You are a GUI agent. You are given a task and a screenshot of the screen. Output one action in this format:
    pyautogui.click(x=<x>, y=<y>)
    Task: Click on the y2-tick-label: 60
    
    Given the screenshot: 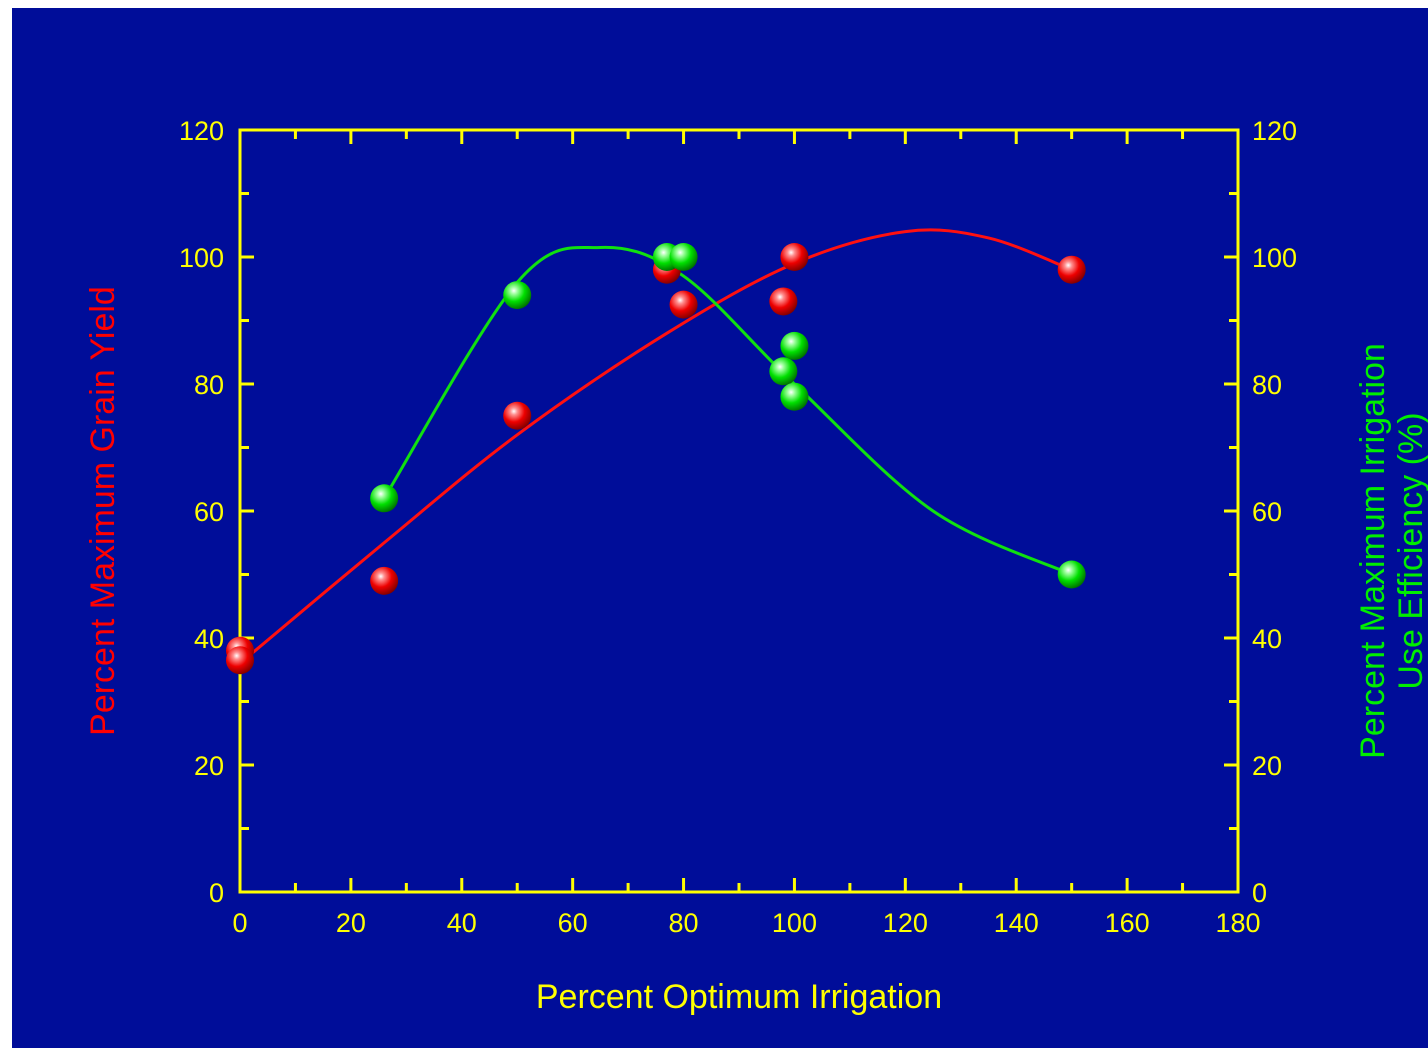 What is the action you would take?
    pyautogui.click(x=1267, y=512)
    